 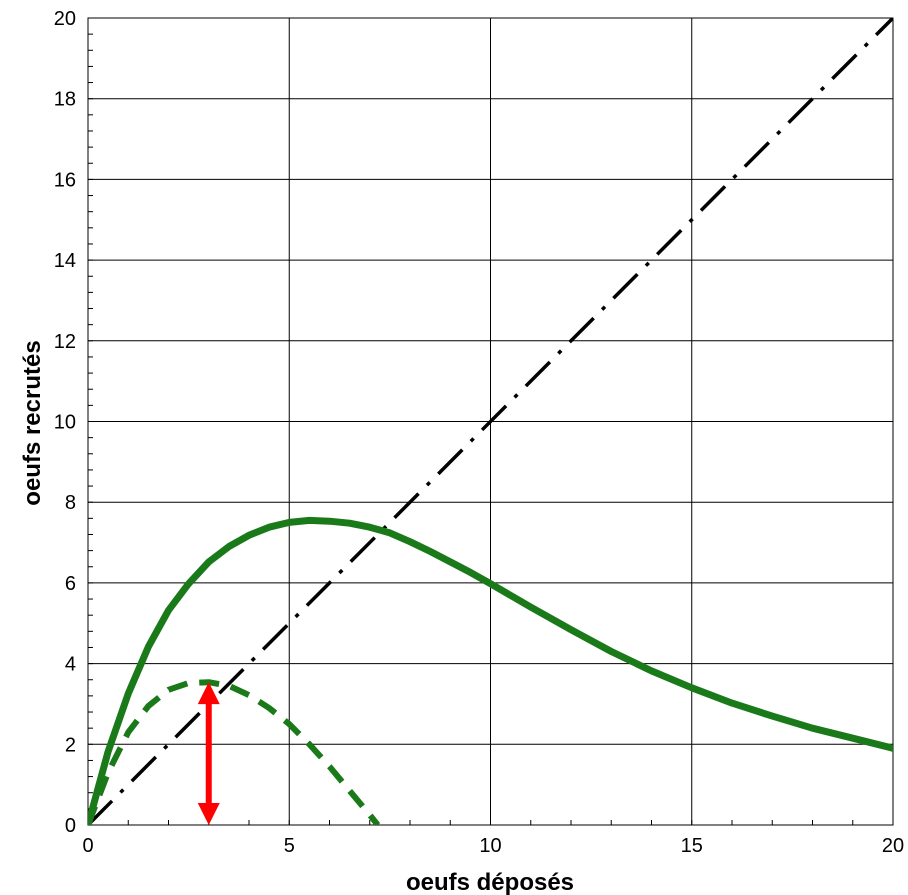 What do you see at coordinates (87, 846) in the screenshot?
I see `x-tick-label: 0` at bounding box center [87, 846].